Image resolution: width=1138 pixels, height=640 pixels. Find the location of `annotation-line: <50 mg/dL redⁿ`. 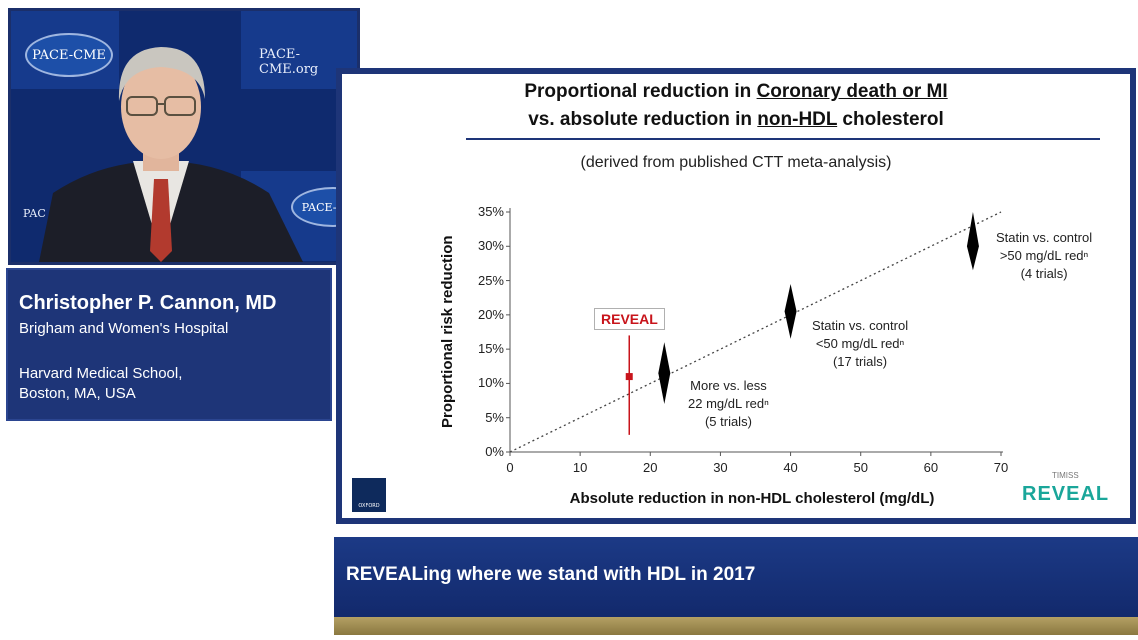

annotation-line: <50 mg/dL redⁿ is located at coordinates (860, 343).